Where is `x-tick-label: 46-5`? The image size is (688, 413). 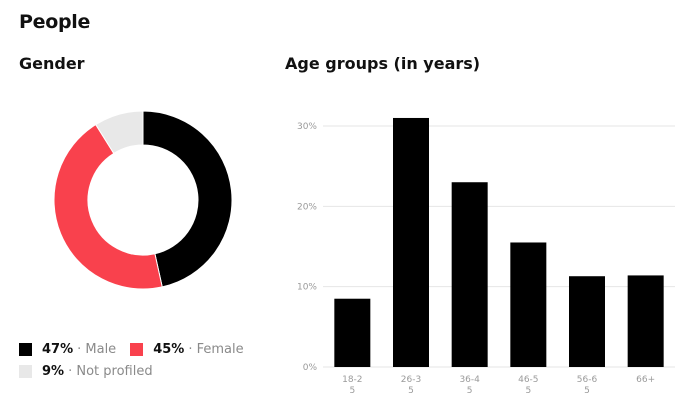
x-tick-label: 46-5 is located at coordinates (528, 380).